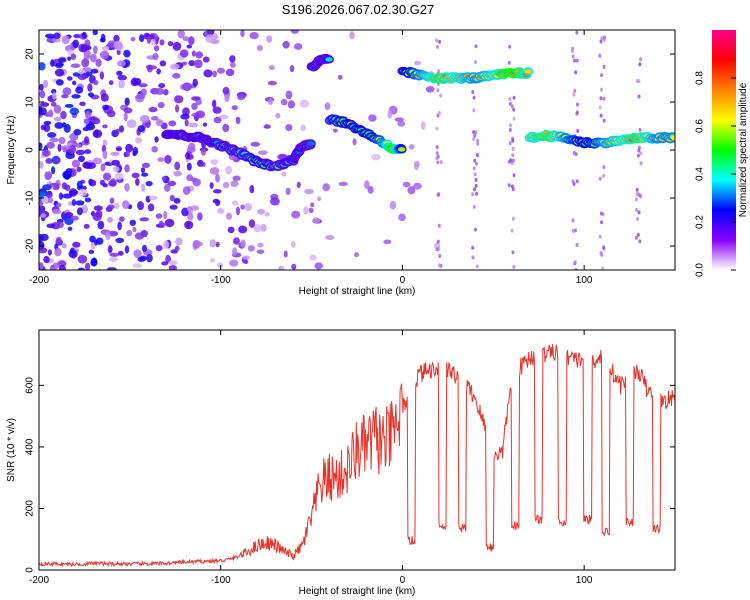  Describe the element at coordinates (30, 508) in the screenshot. I see `y-tick-label: 200` at that location.